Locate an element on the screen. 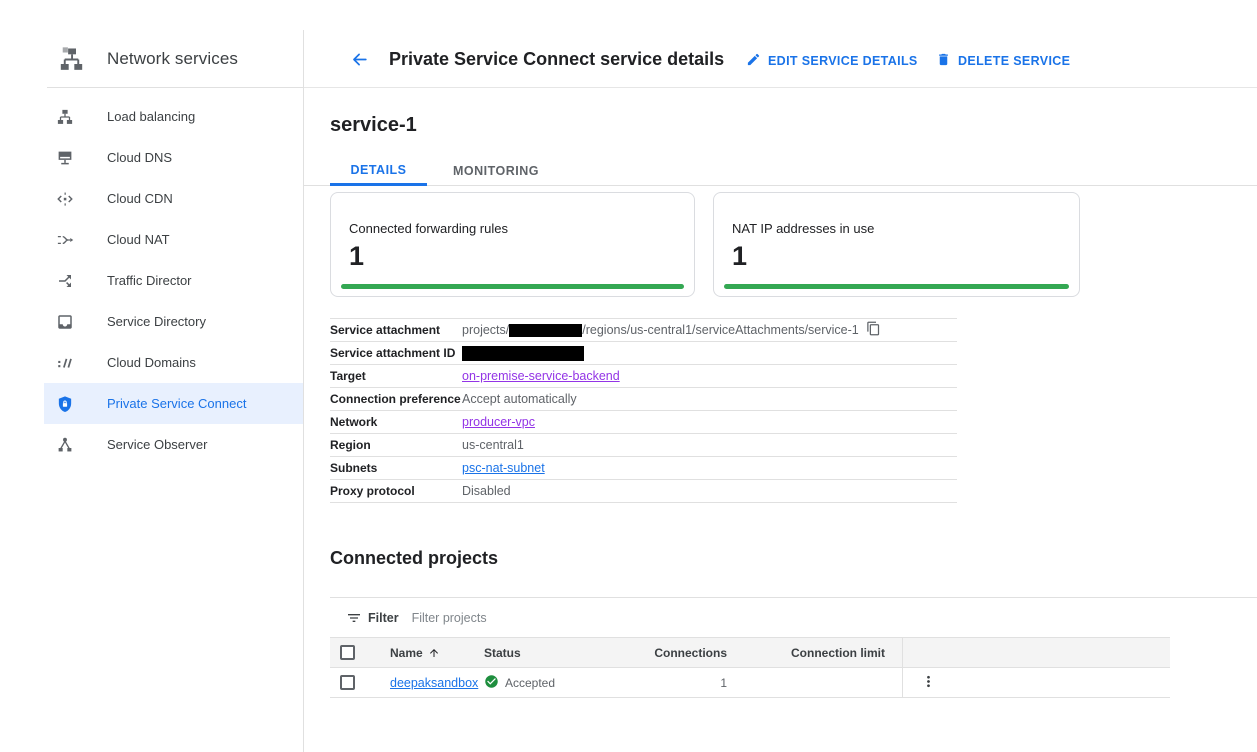  detail-value: Accept automatically is located at coordinates (519, 399).